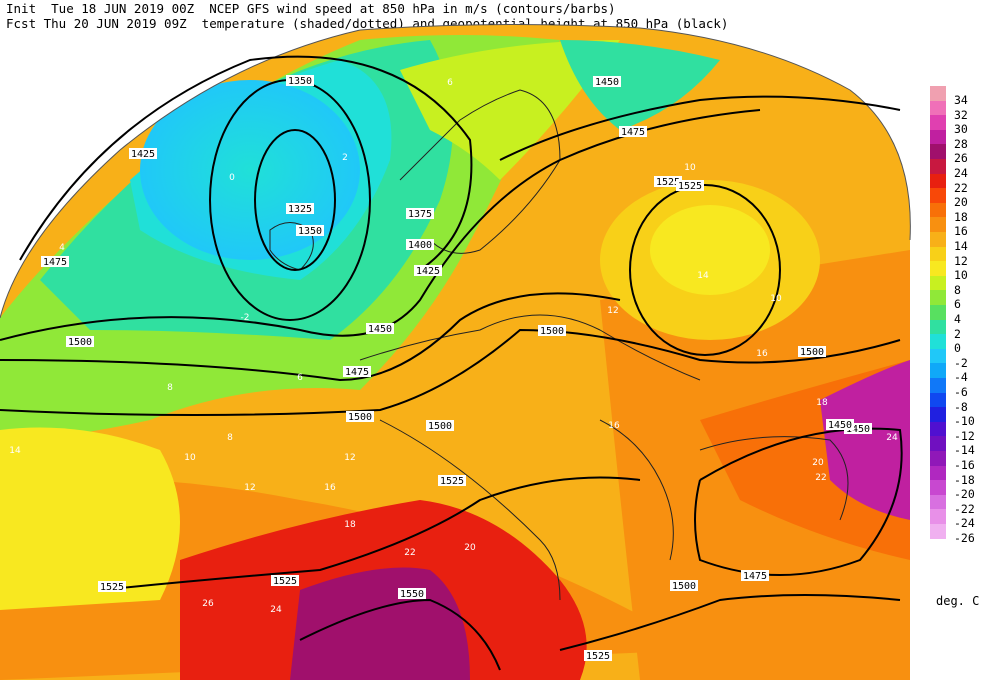  I want to click on temperature-label: 0, so click(232, 178).